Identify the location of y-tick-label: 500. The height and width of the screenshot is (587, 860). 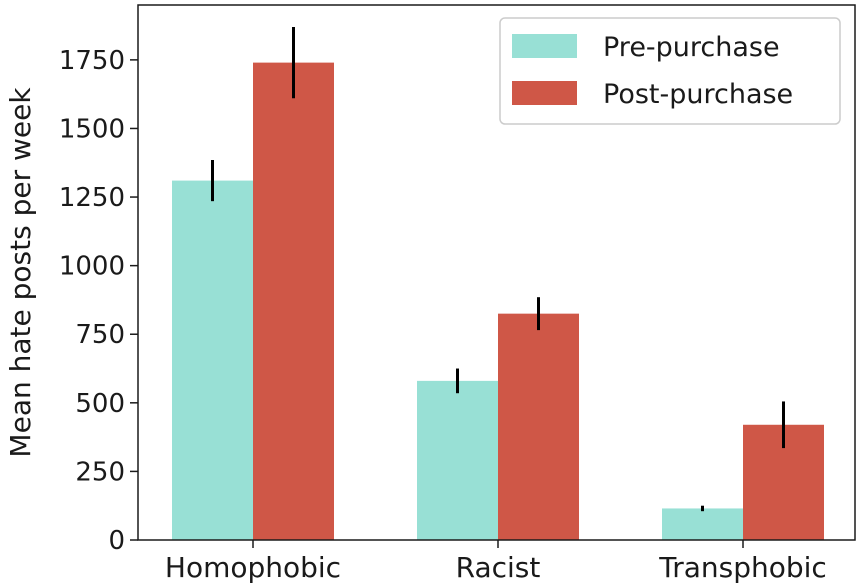
(100, 404).